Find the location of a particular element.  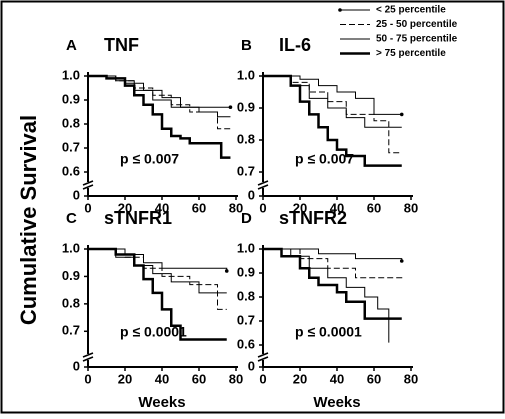

legend-label: > 75 percentile is located at coordinates (411, 53).